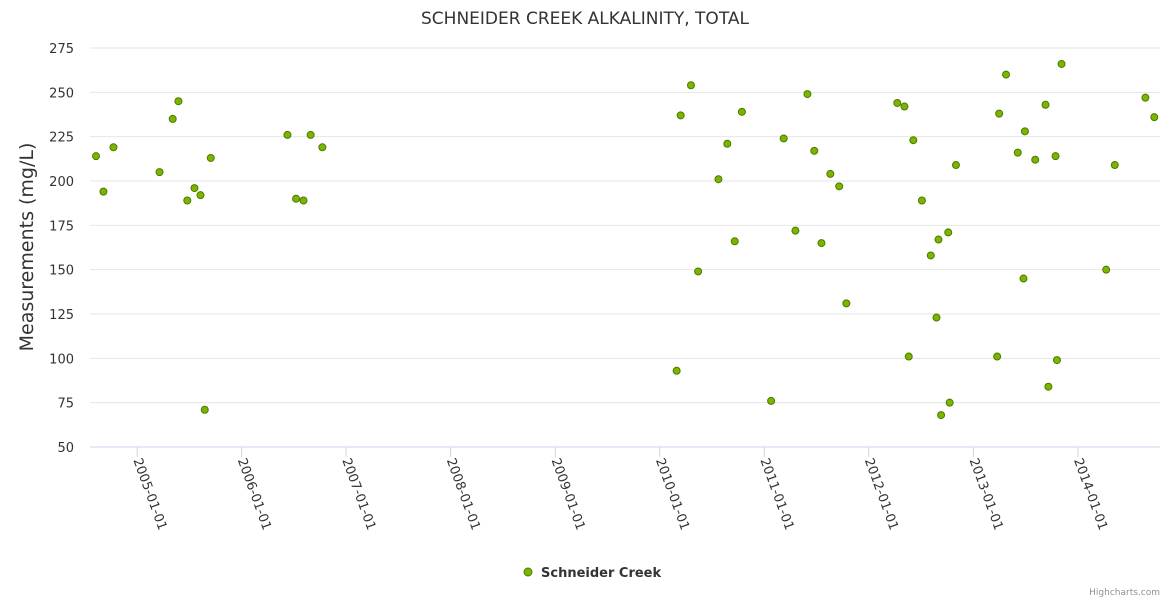 The image size is (1170, 600). What do you see at coordinates (585, 19) in the screenshot?
I see `chart-title: SCHNEIDER CREEK ALKALINITY, TOTAL` at bounding box center [585, 19].